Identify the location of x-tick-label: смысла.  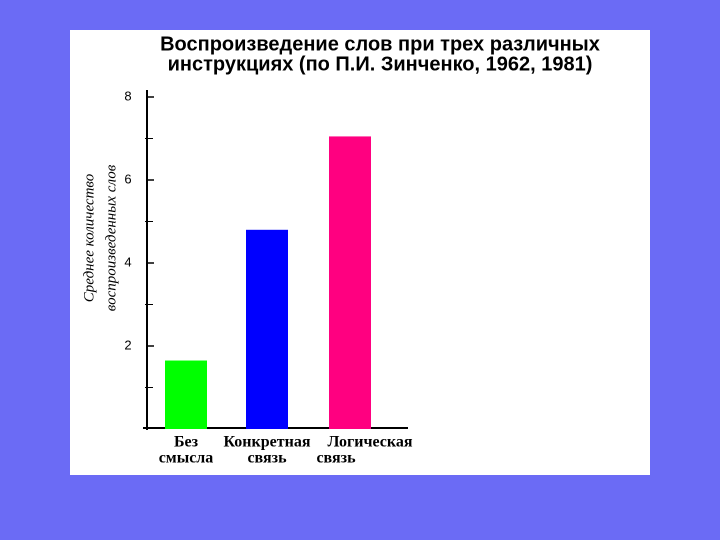
(186, 458).